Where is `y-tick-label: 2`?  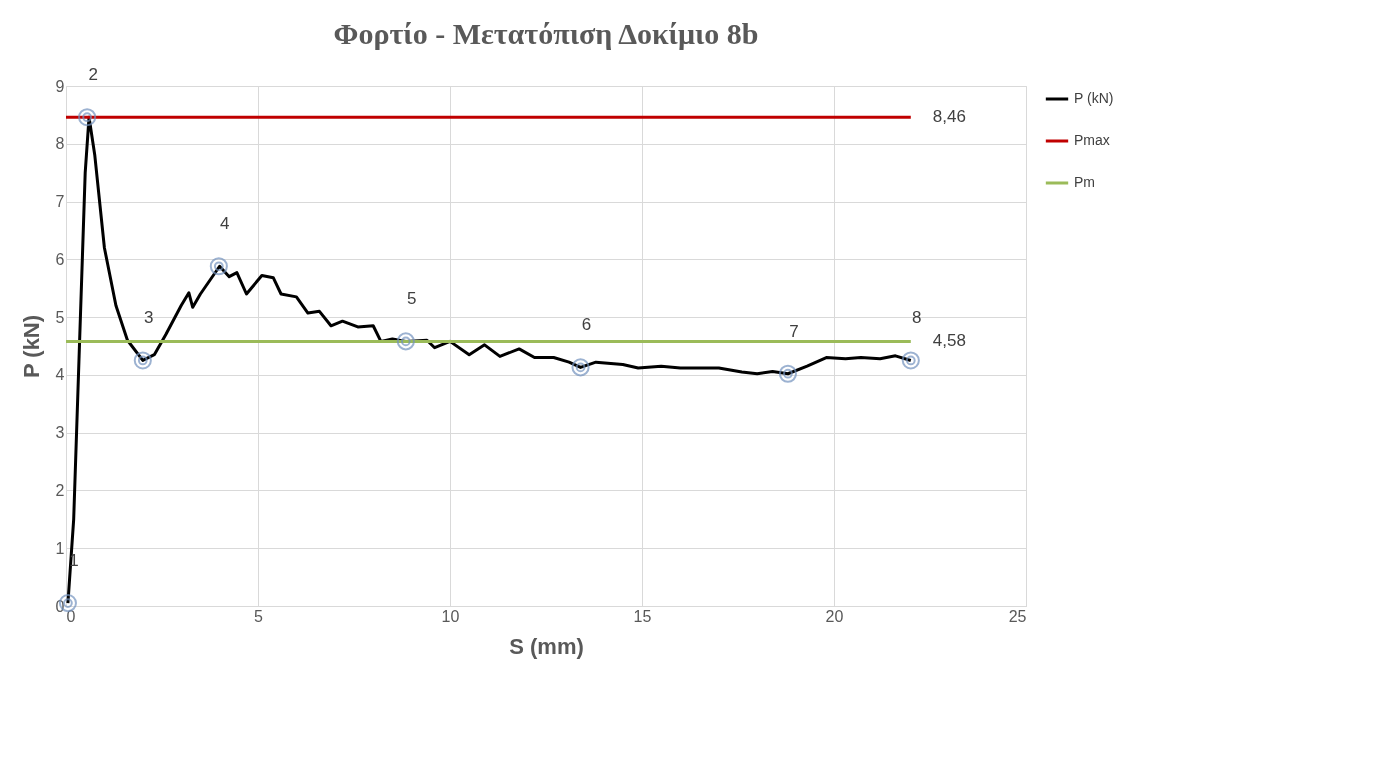 y-tick-label: 2 is located at coordinates (60, 490).